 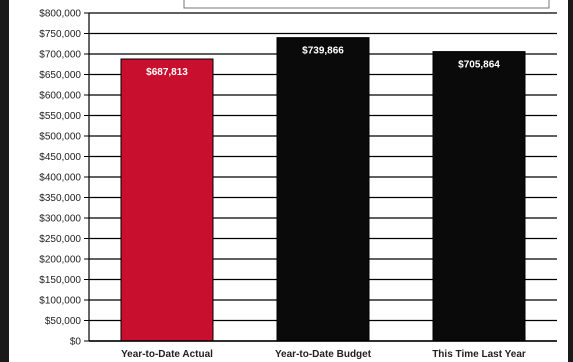 What do you see at coordinates (60, 157) in the screenshot?
I see `y-tick-label: $450,000` at bounding box center [60, 157].